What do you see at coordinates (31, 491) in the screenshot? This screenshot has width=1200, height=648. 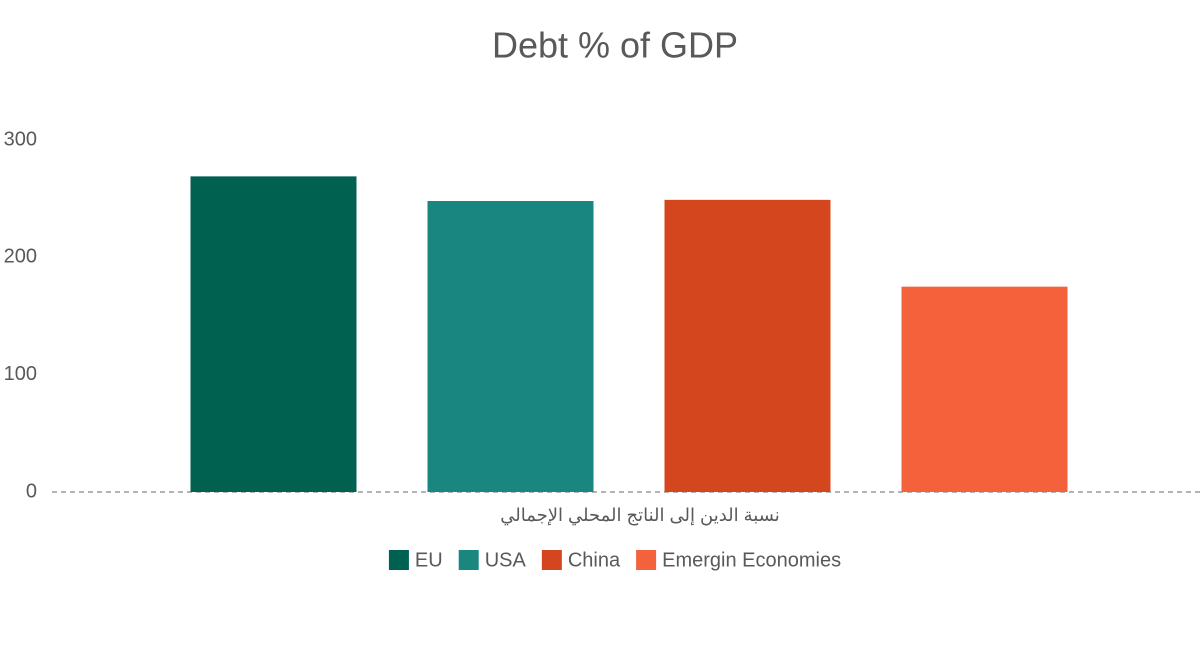 I see `y-tick-label: 0` at bounding box center [31, 491].